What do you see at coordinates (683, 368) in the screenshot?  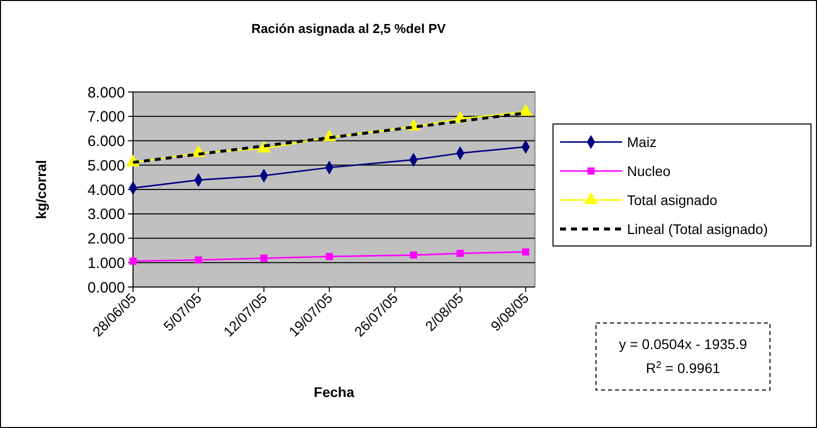 I see `text: R$^{2}$ = 0.9961` at bounding box center [683, 368].